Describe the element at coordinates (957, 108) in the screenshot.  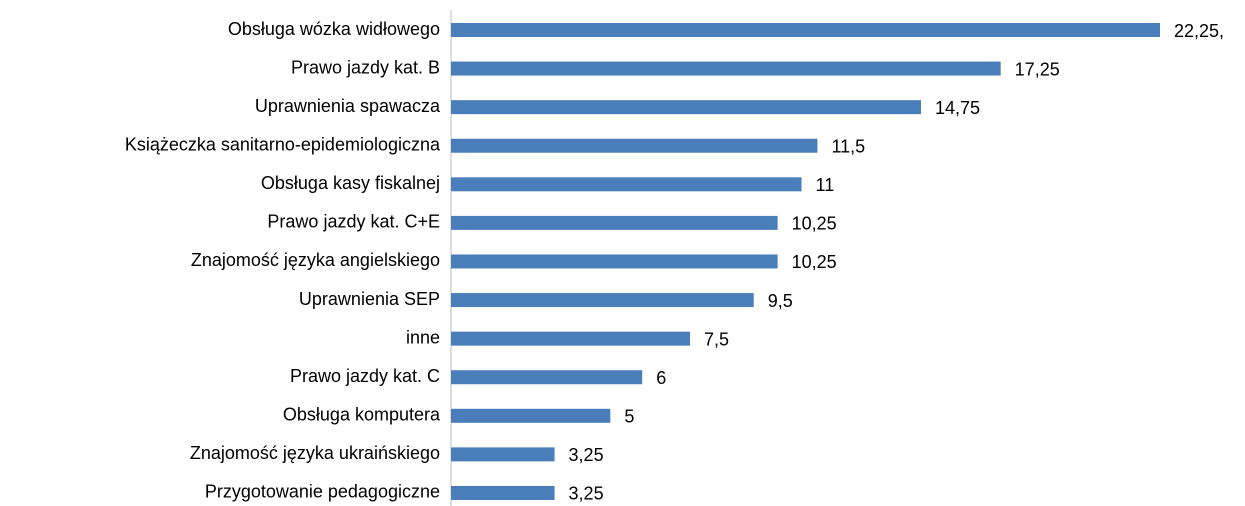
I see `data-label: 14,75` at that location.